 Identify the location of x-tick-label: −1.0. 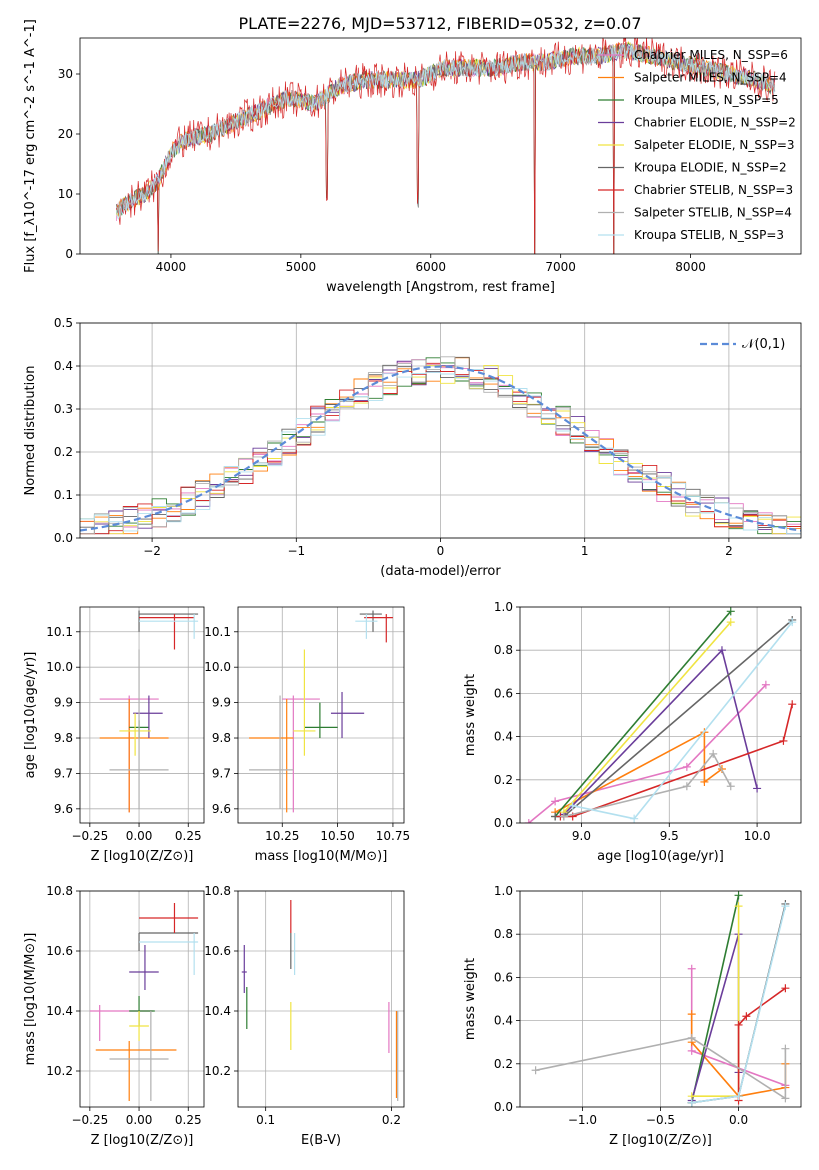
(582, 1120).